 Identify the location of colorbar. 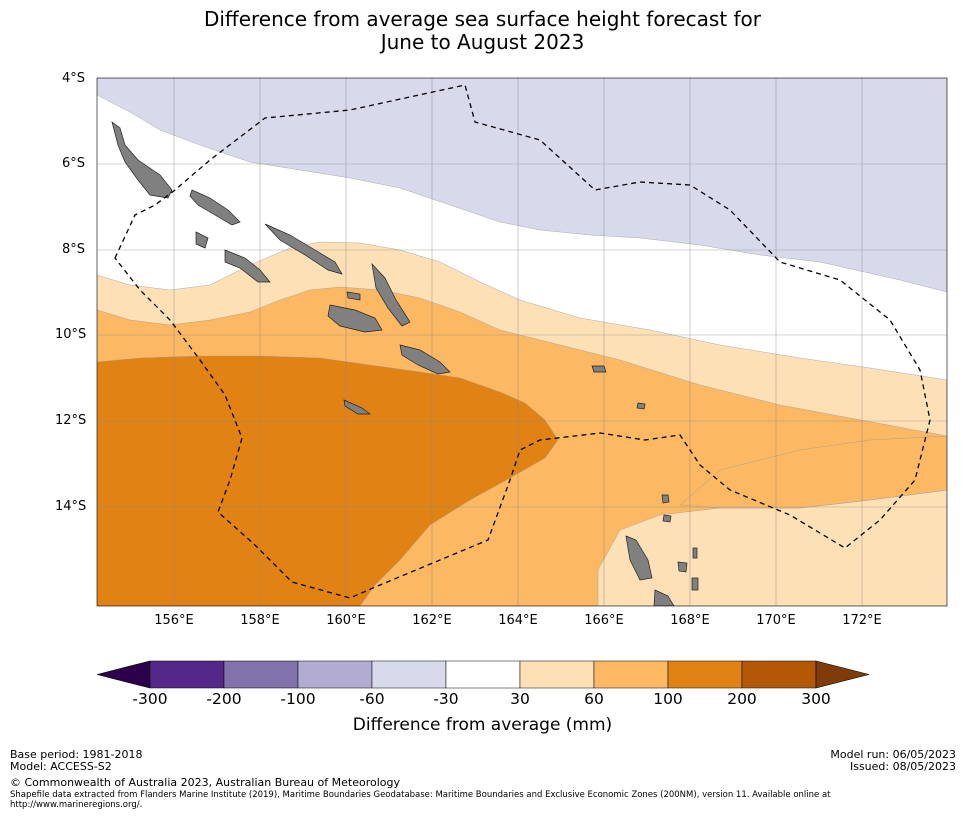
(483, 674).